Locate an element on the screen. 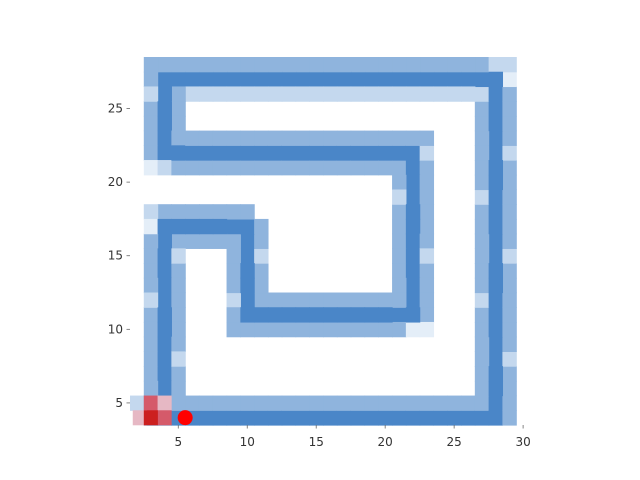 The width and height of the screenshot is (640, 480). x-tick-label: 30 is located at coordinates (522, 442).